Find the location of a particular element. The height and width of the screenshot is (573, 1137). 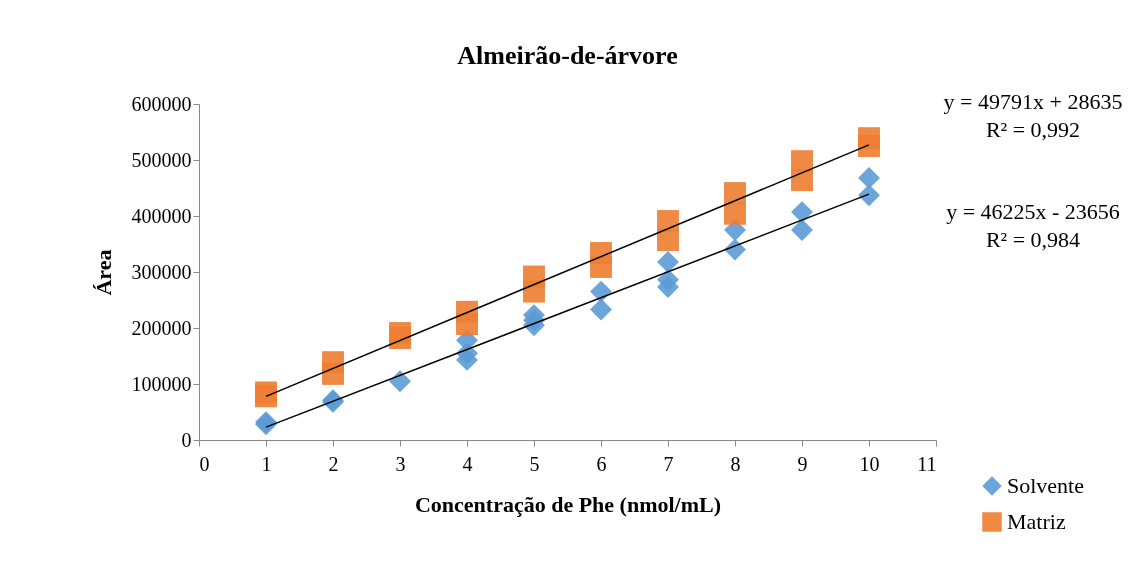

legend-label: Solvente is located at coordinates (1045, 485).